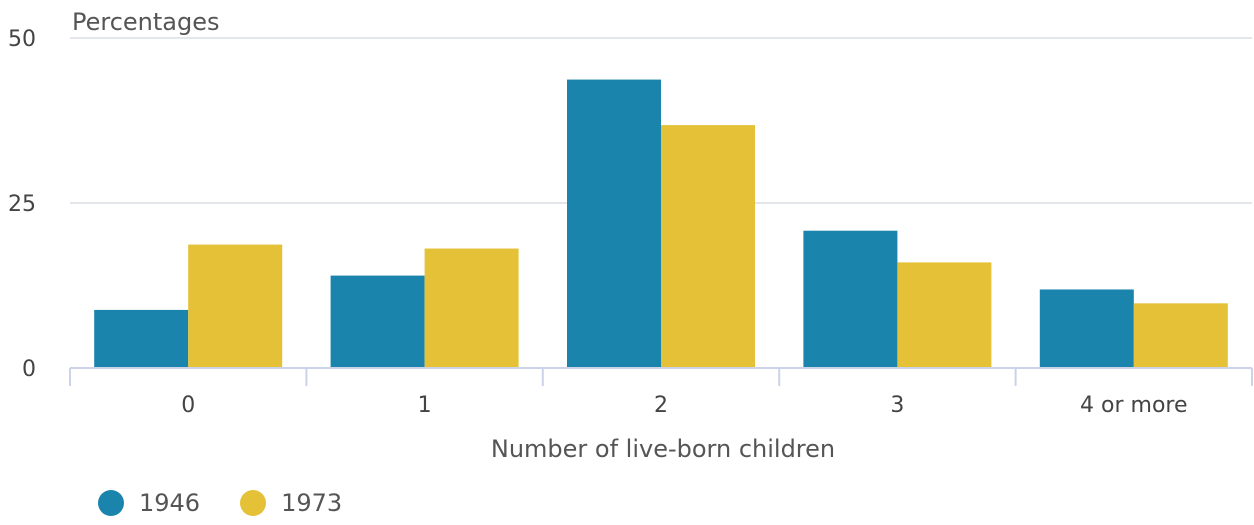  Describe the element at coordinates (146, 22) in the screenshot. I see `y-axis-title: Percentages` at that location.